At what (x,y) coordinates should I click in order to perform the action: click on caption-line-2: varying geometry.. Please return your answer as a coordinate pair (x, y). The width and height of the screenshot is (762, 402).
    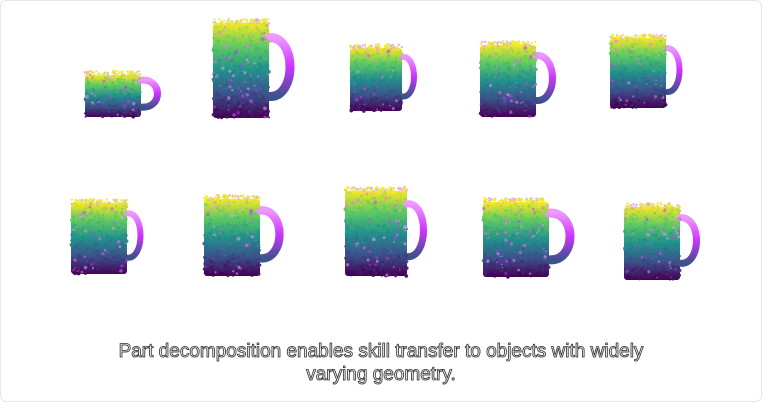
    Looking at the image, I should click on (381, 375).